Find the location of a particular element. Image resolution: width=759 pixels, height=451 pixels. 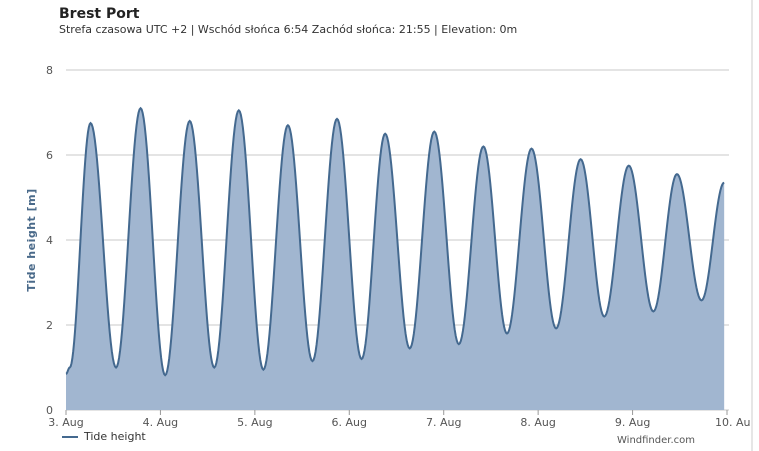

y-tick-label: 8 is located at coordinates (49, 70).